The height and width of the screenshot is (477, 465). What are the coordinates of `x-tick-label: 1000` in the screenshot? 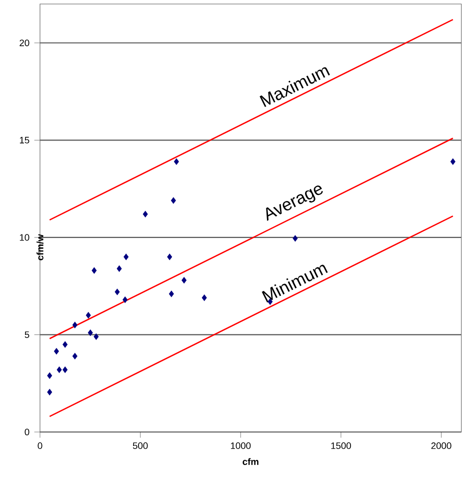 It's located at (240, 445).